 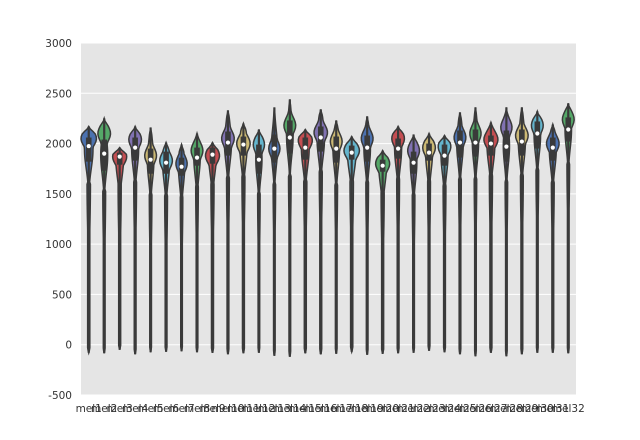 I want to click on violin-mel28, so click(x=506, y=232).